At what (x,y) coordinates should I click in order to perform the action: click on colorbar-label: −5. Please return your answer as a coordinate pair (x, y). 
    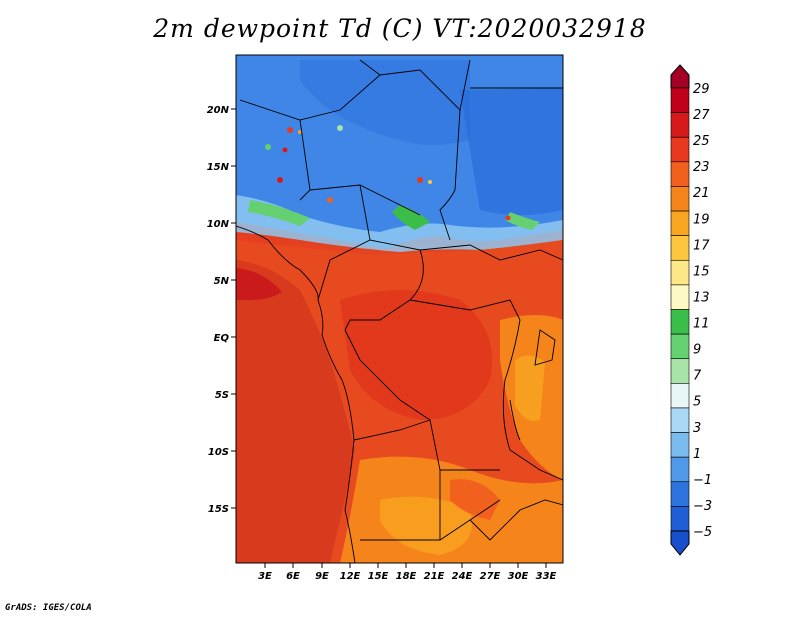
    Looking at the image, I should click on (702, 532).